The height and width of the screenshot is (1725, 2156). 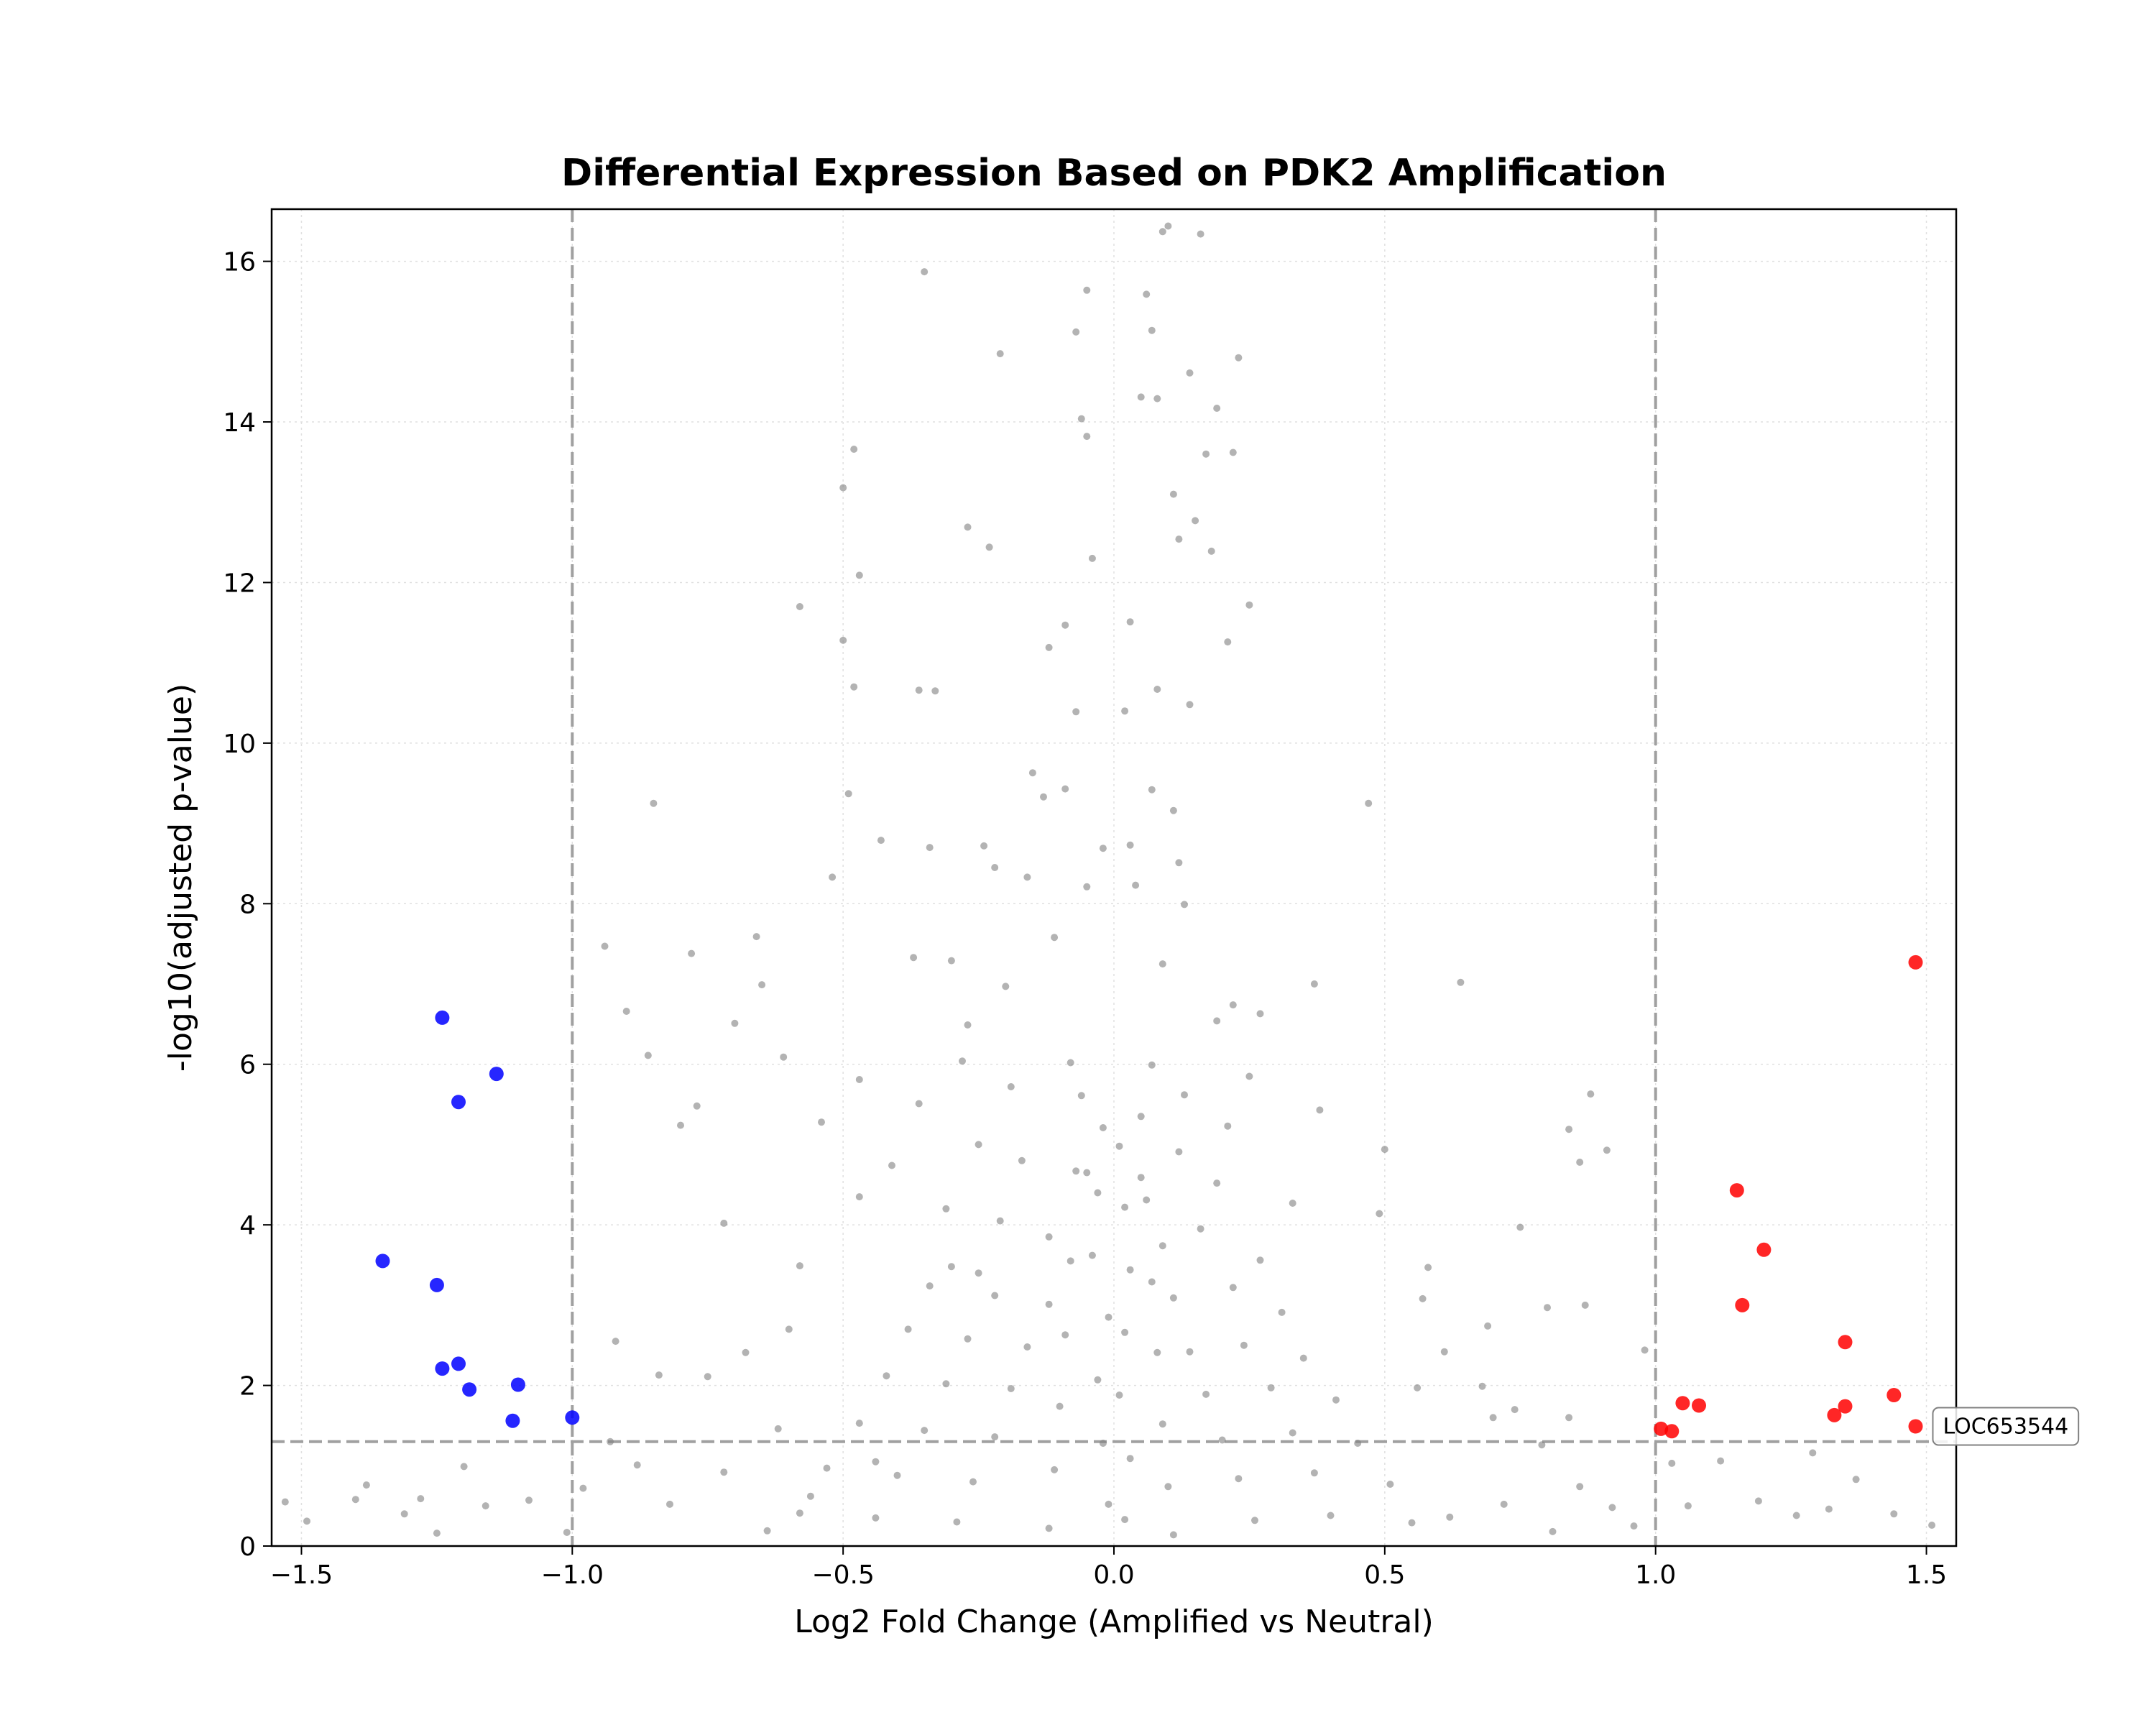 I want to click on y-axis-label: -log10(adjusted p-value), so click(x=180, y=878).